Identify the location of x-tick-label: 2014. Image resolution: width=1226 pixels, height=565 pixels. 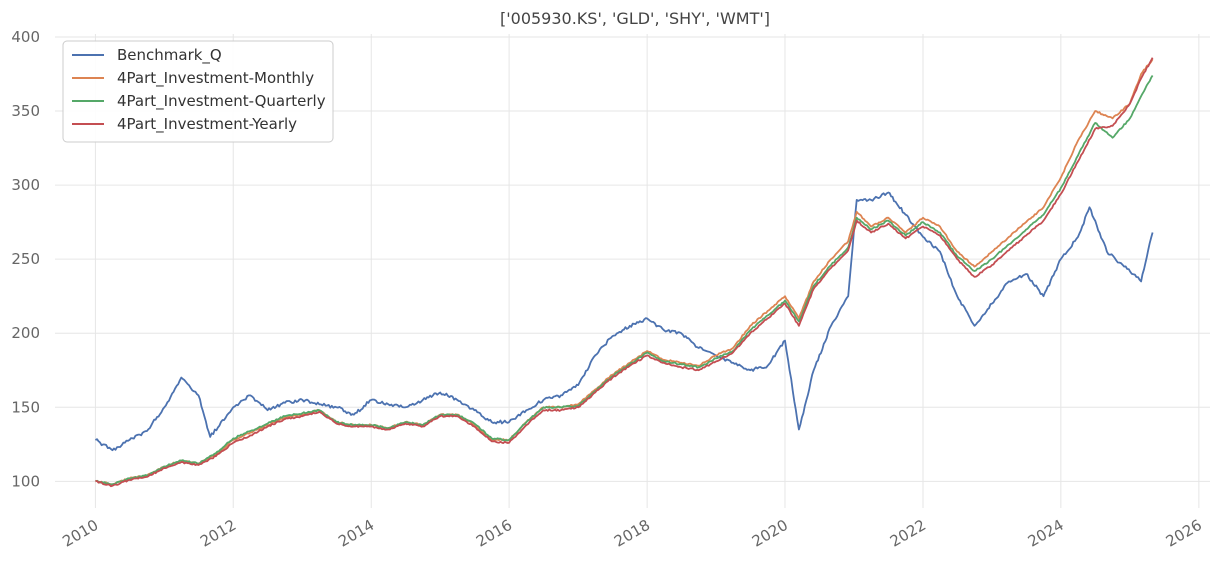
(356, 533).